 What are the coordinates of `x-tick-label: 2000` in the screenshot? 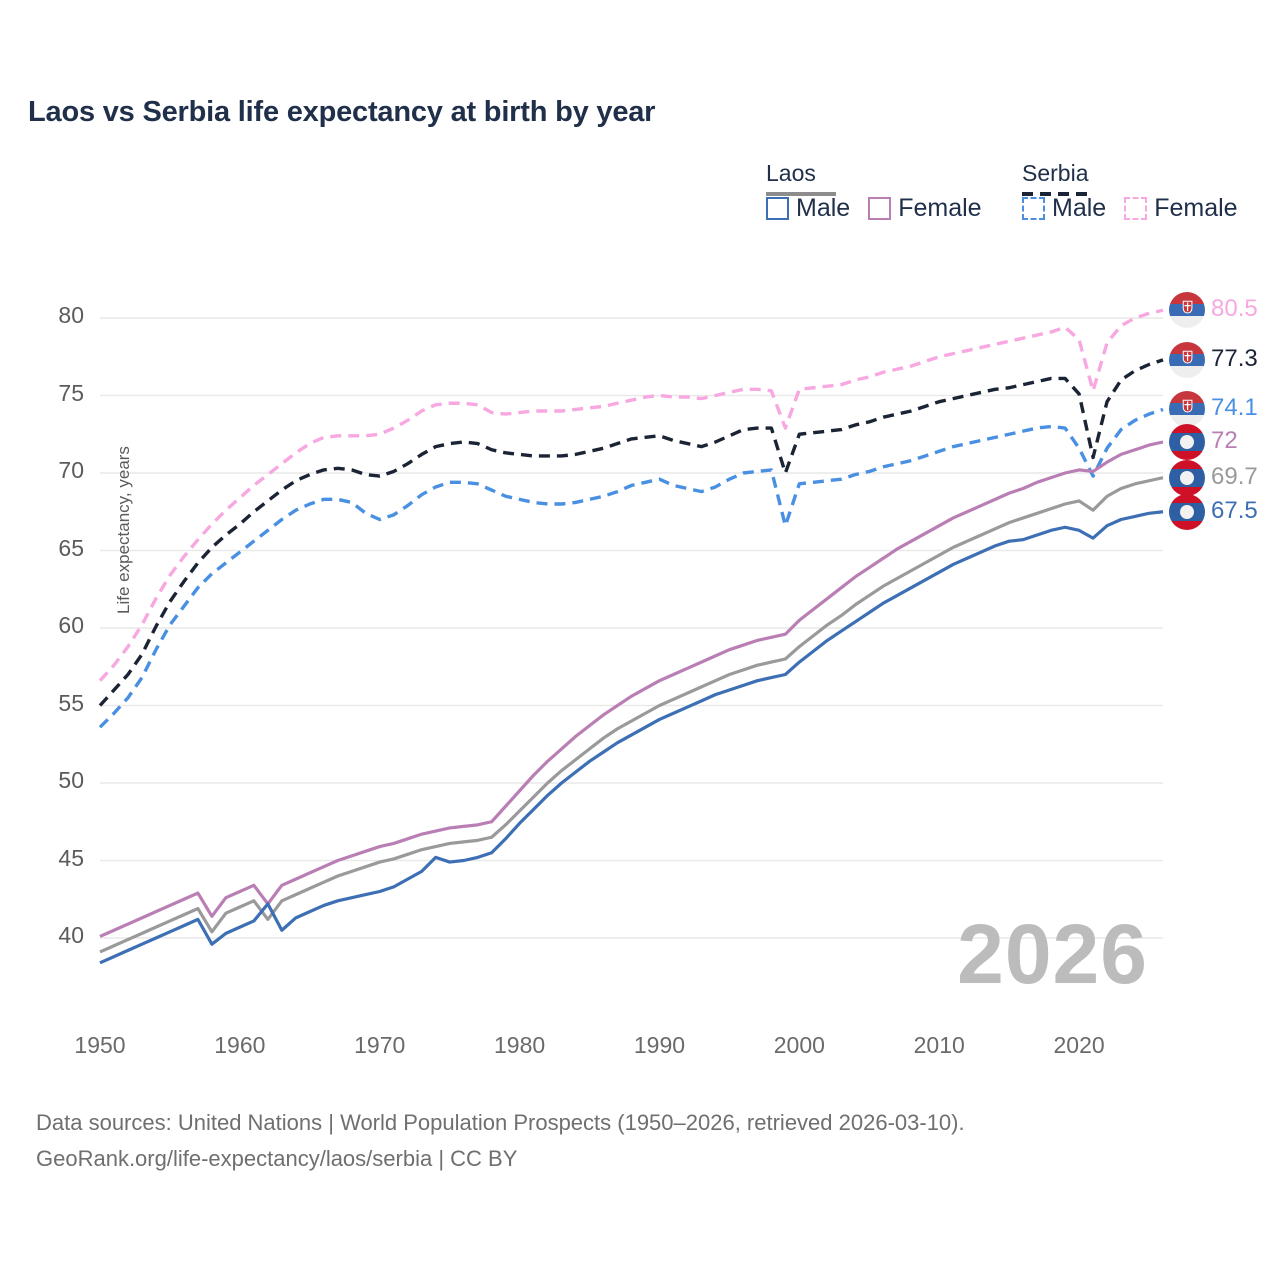 It's located at (799, 1045).